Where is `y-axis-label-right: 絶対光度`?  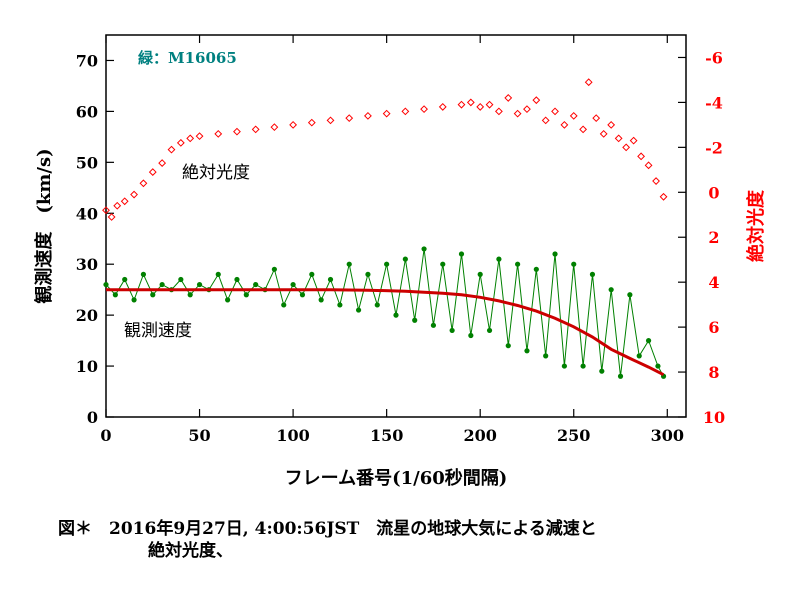
y-axis-label-right: 絶対光度 is located at coordinates (756, 225).